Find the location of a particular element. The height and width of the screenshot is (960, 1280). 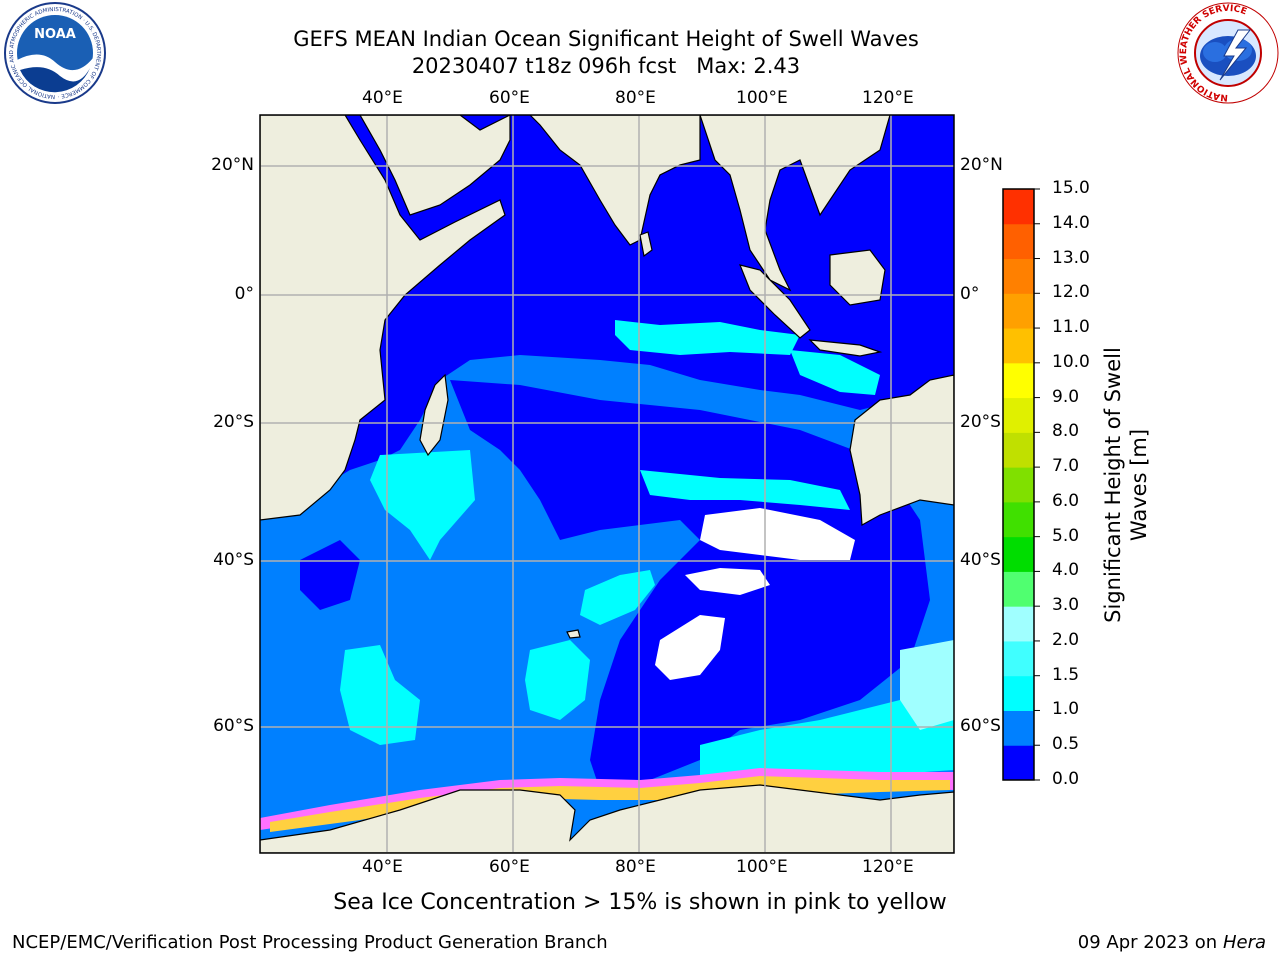

colorbar-tick-label: 10.0 is located at coordinates (1071, 361).